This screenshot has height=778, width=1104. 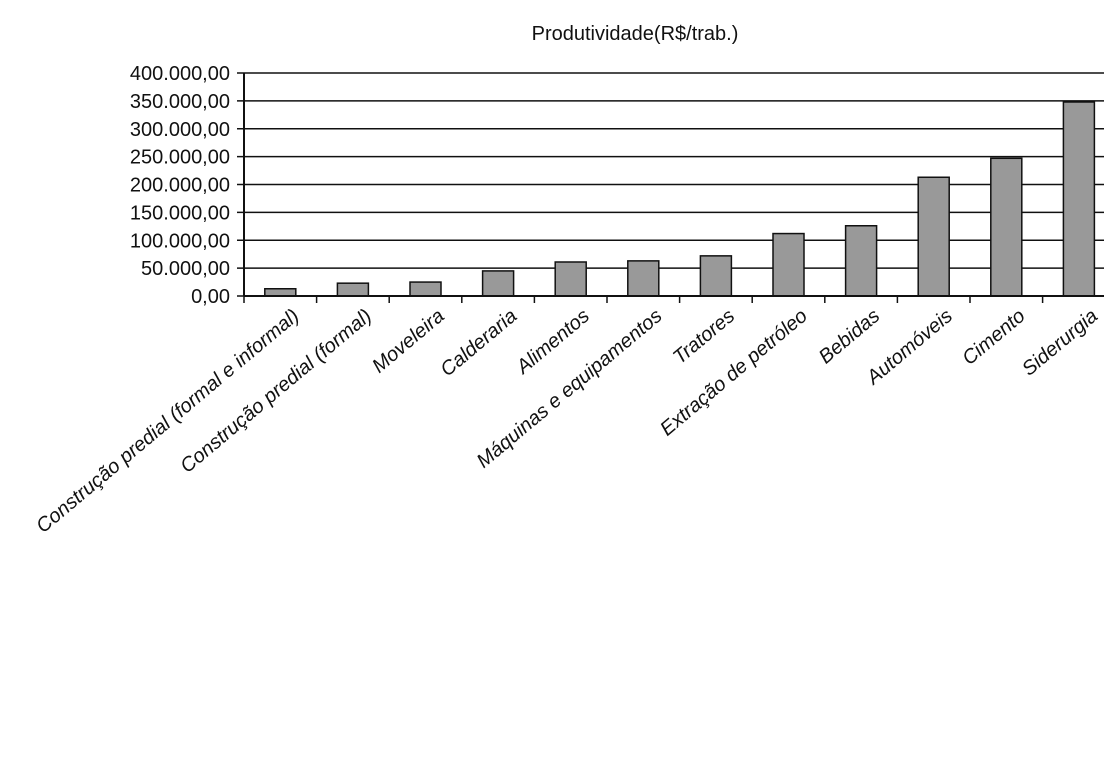 What do you see at coordinates (180, 130) in the screenshot?
I see `y-tick-label: 300.000,00` at bounding box center [180, 130].